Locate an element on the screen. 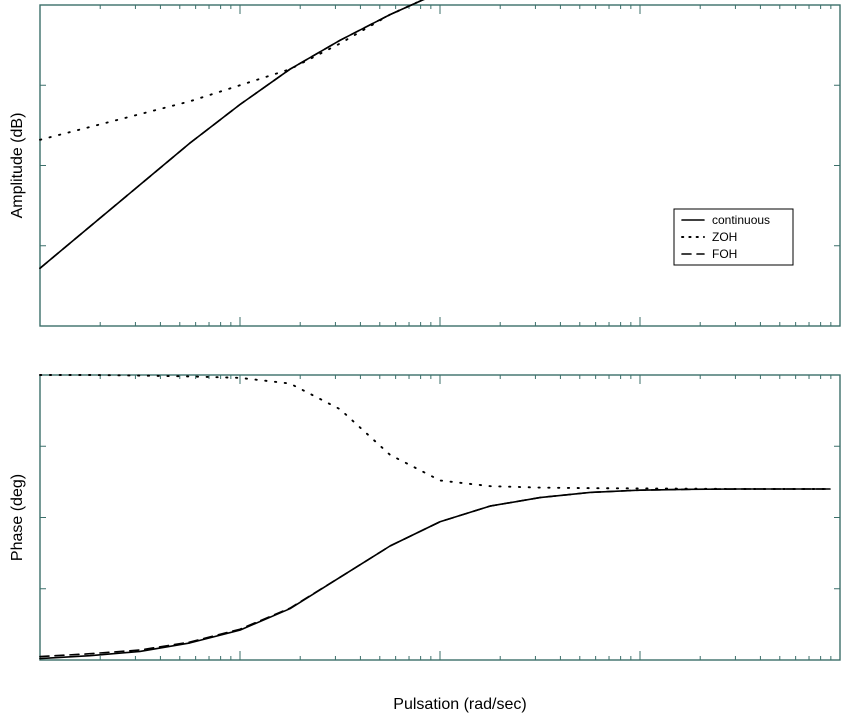 This screenshot has width=841, height=718. legend-box is located at coordinates (733, 237).